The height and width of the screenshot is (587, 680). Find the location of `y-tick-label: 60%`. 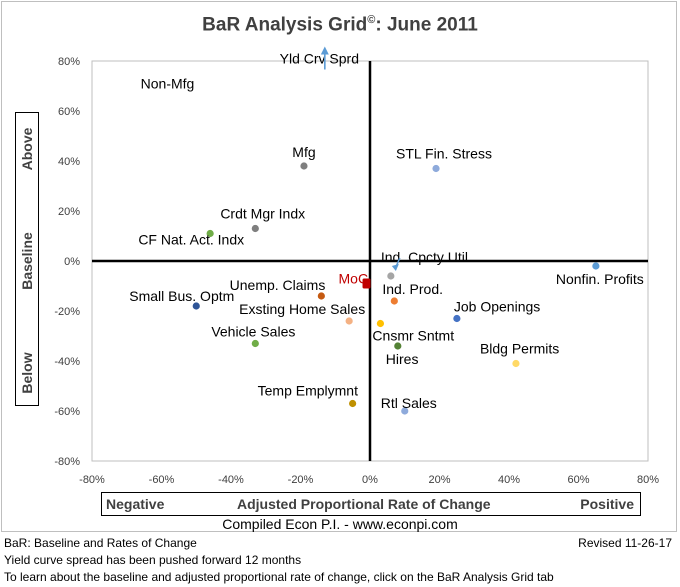

y-tick-label: 60% is located at coordinates (69, 112).